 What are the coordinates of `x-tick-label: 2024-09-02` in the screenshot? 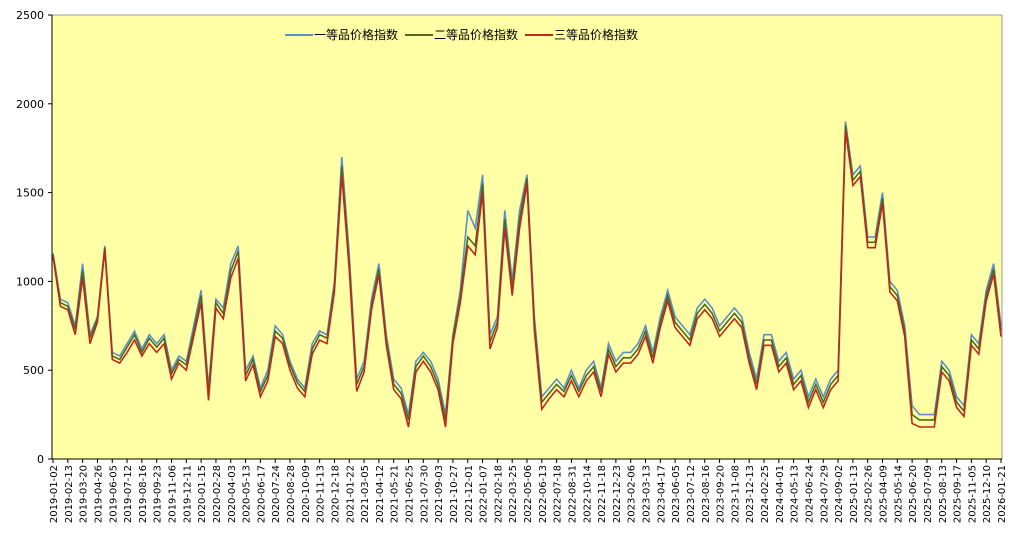 It's located at (839, 494).